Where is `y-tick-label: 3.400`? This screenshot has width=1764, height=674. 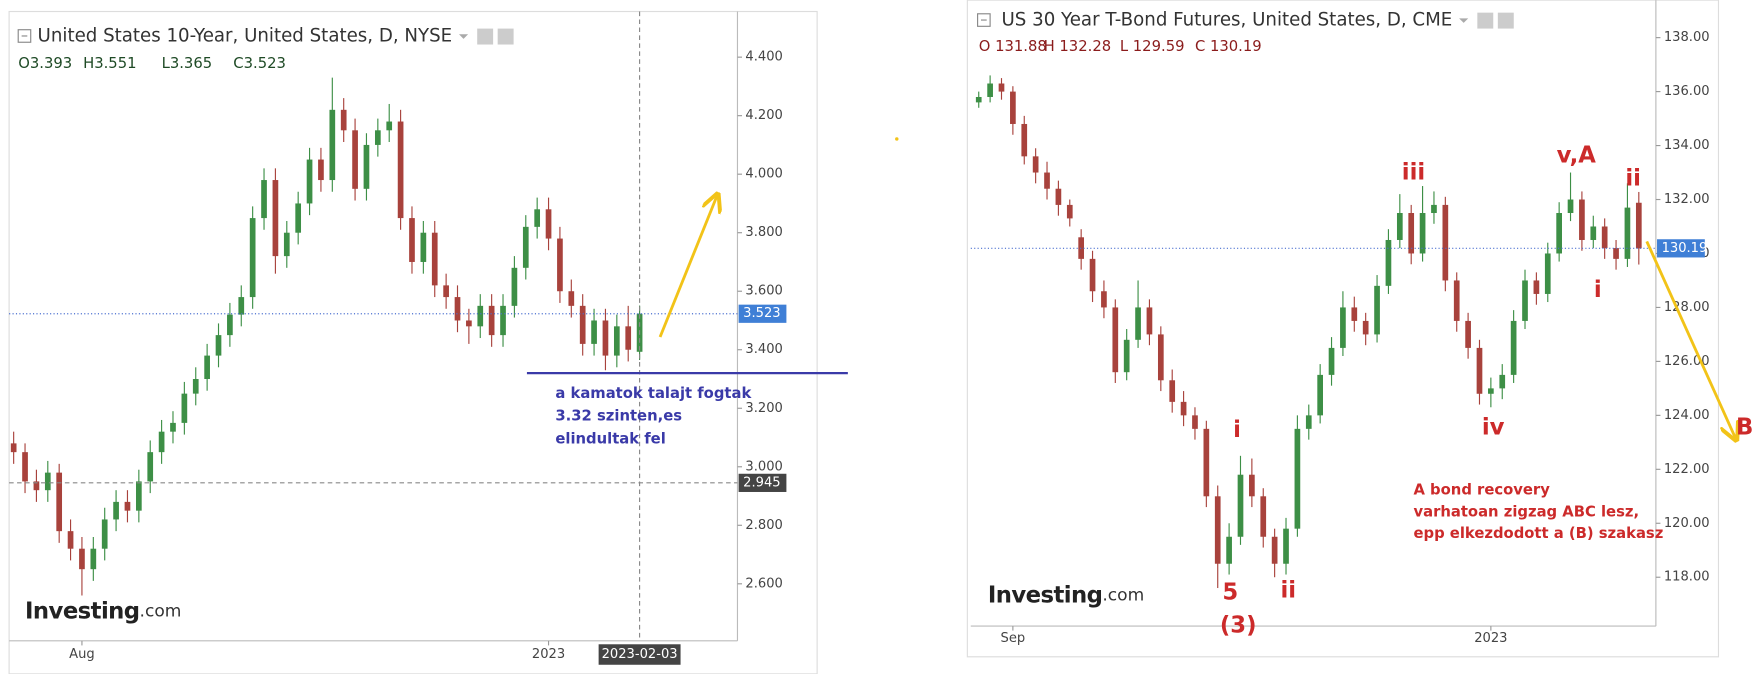
y-tick-label: 3.400 is located at coordinates (763, 349).